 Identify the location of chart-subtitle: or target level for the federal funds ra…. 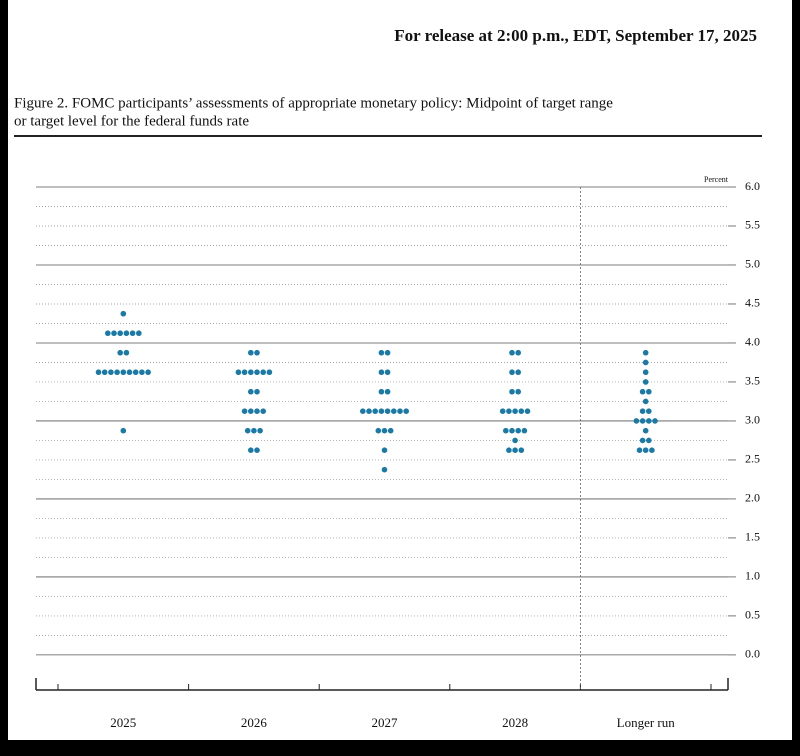
(131, 121).